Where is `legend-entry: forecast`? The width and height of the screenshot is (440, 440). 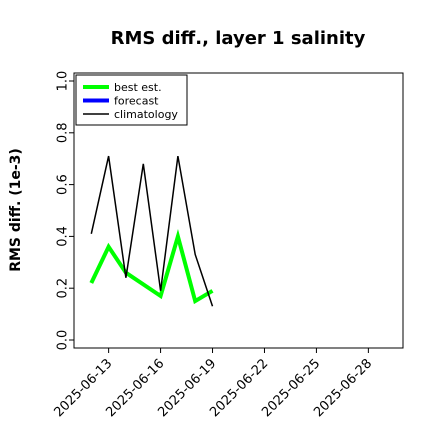
legend-entry: forecast is located at coordinates (136, 101).